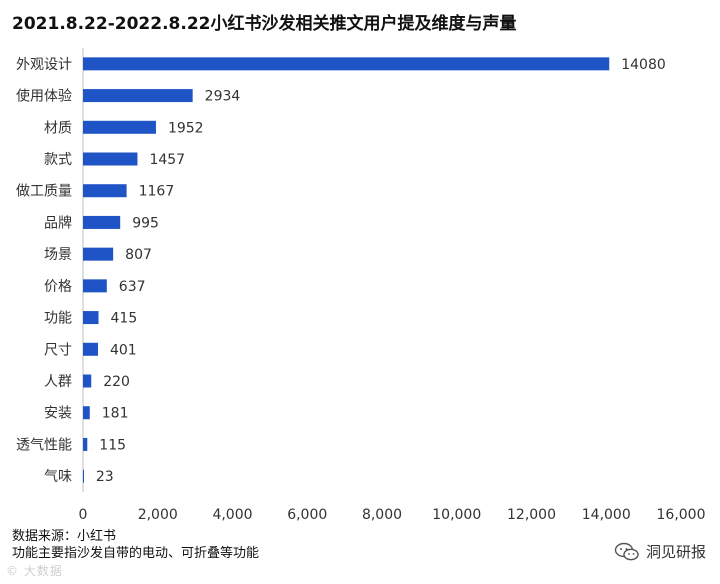 The image size is (720, 584). What do you see at coordinates (116, 382) in the screenshot?
I see `data-label: 220` at bounding box center [116, 382].